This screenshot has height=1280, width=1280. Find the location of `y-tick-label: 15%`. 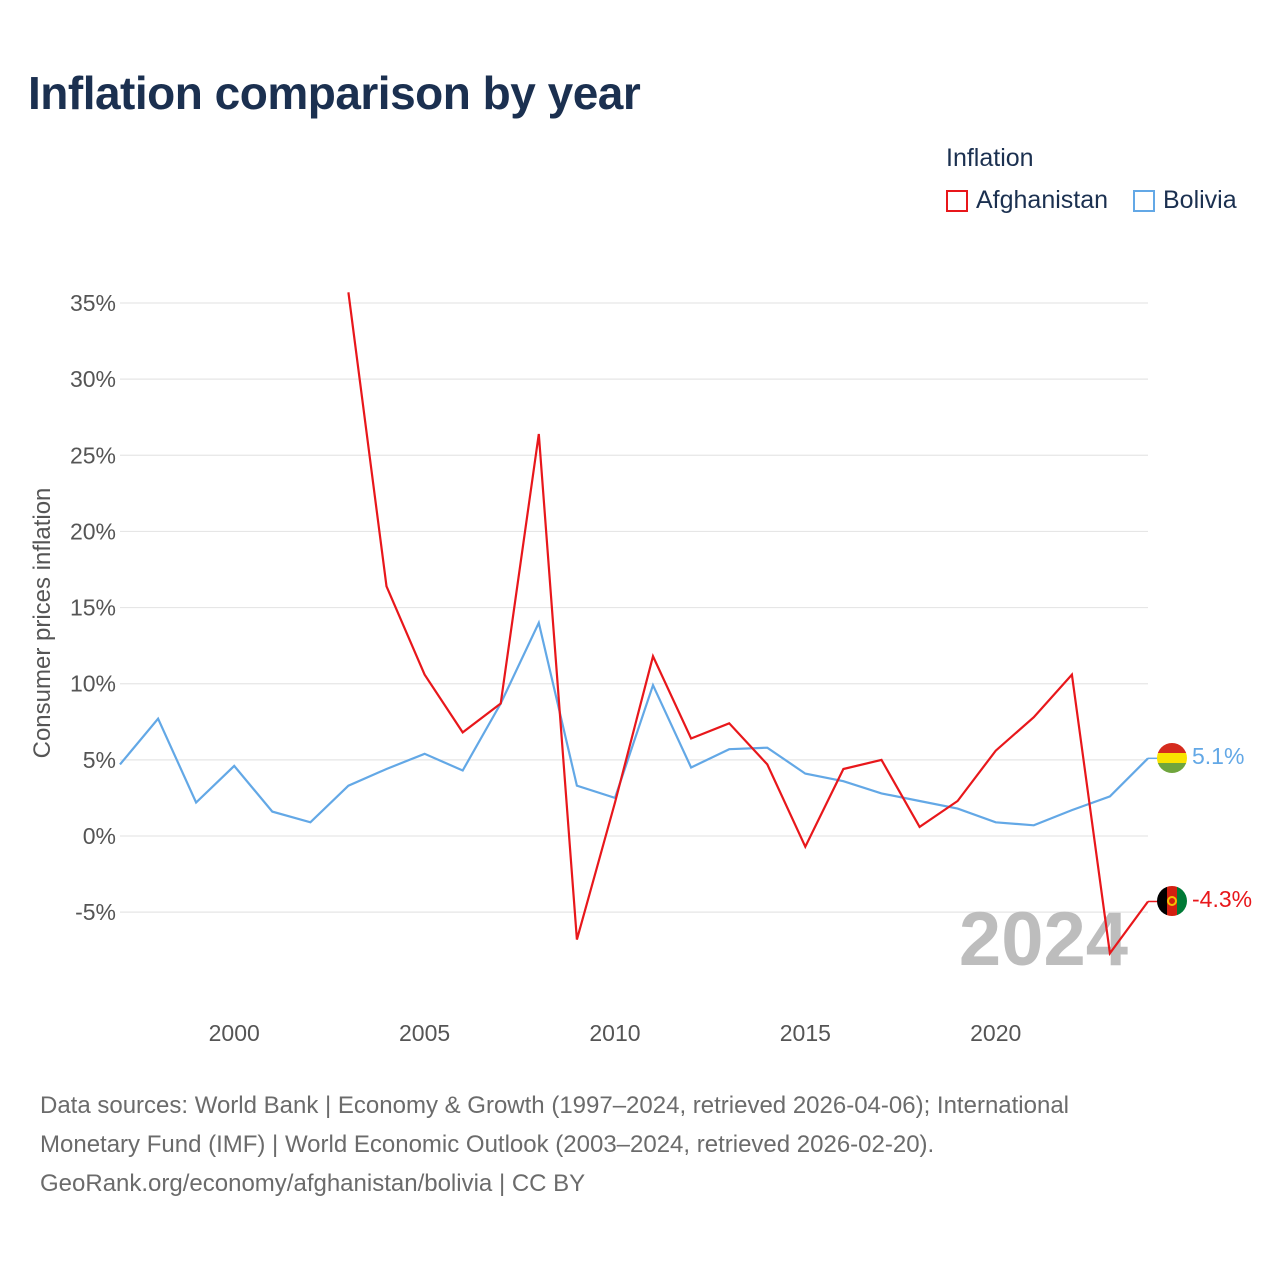

y-tick-label: 15% is located at coordinates (93, 608).